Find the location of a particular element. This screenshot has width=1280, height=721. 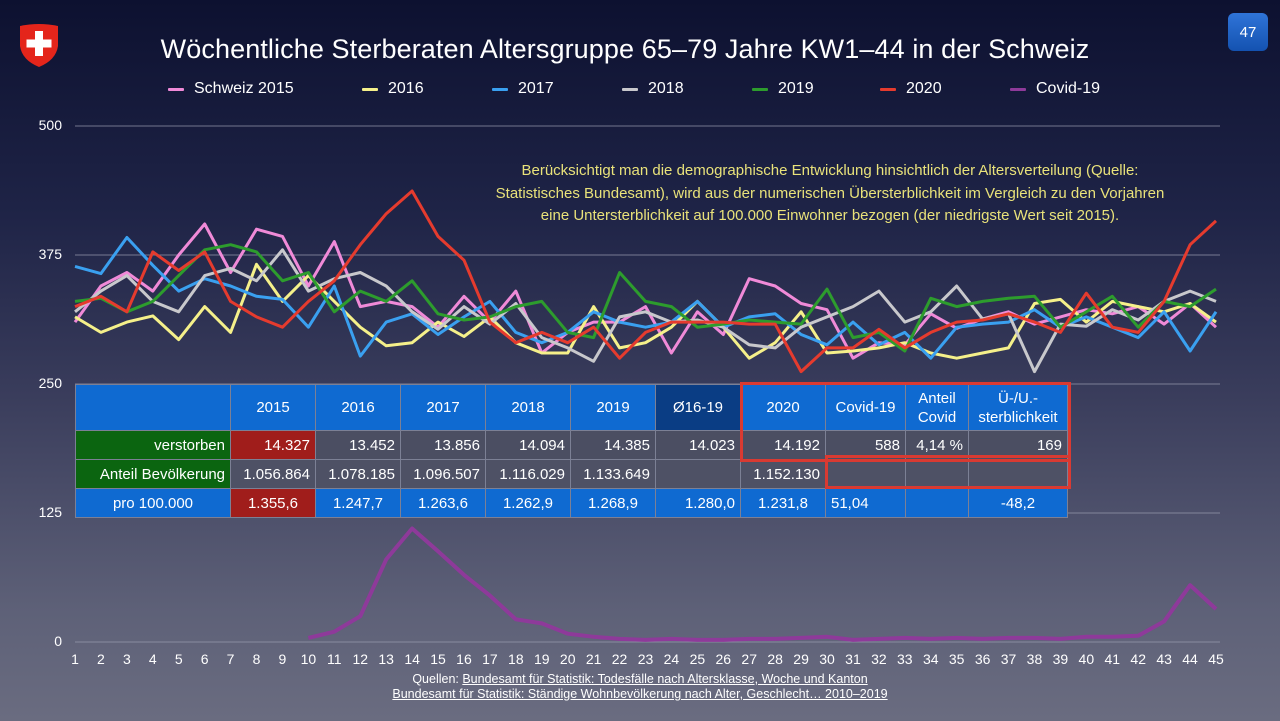

x-tick-label: 37 is located at coordinates (1008, 659).